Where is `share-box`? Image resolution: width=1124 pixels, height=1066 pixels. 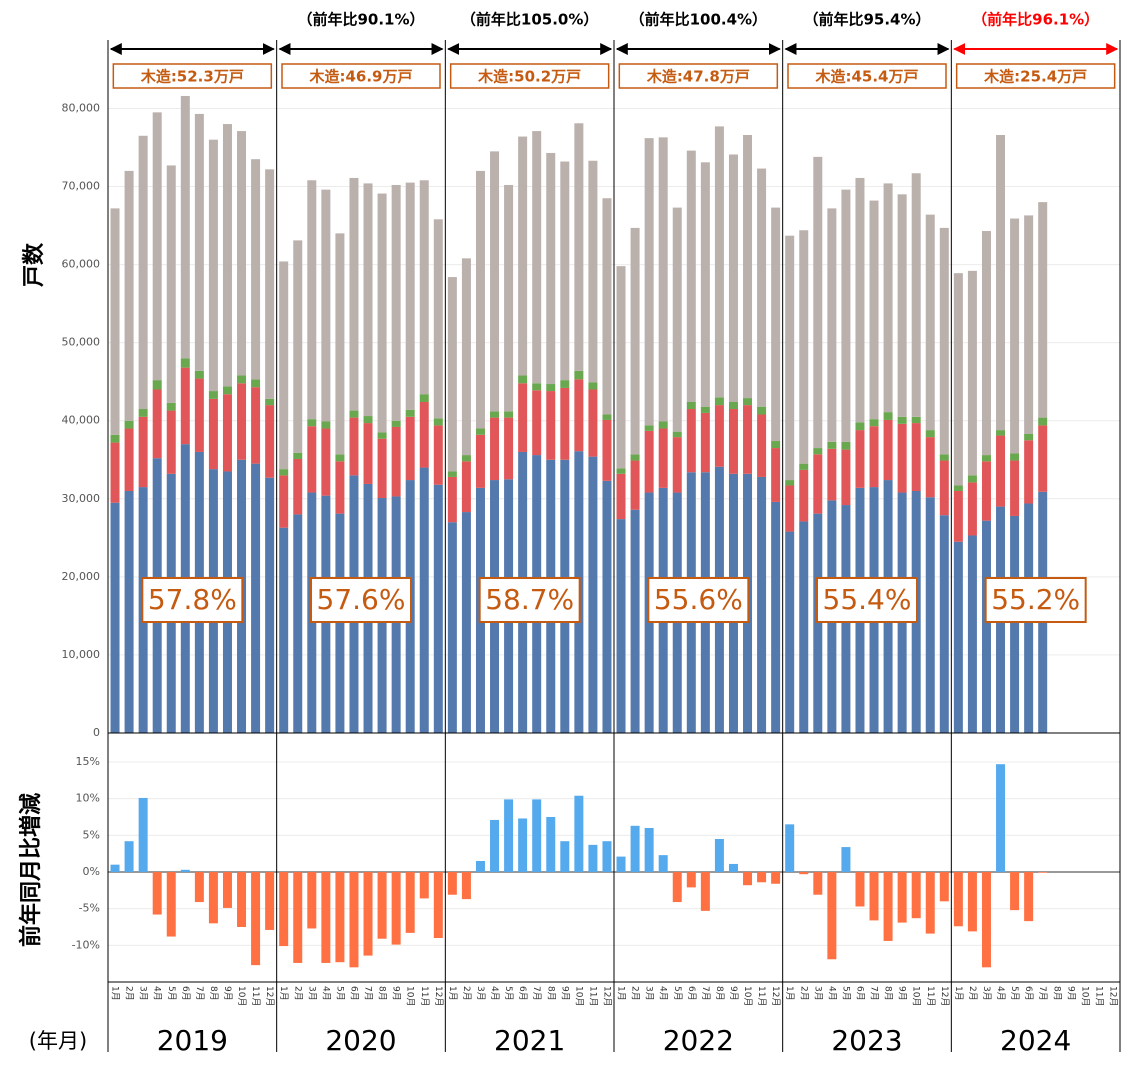 share-box is located at coordinates (698, 600).